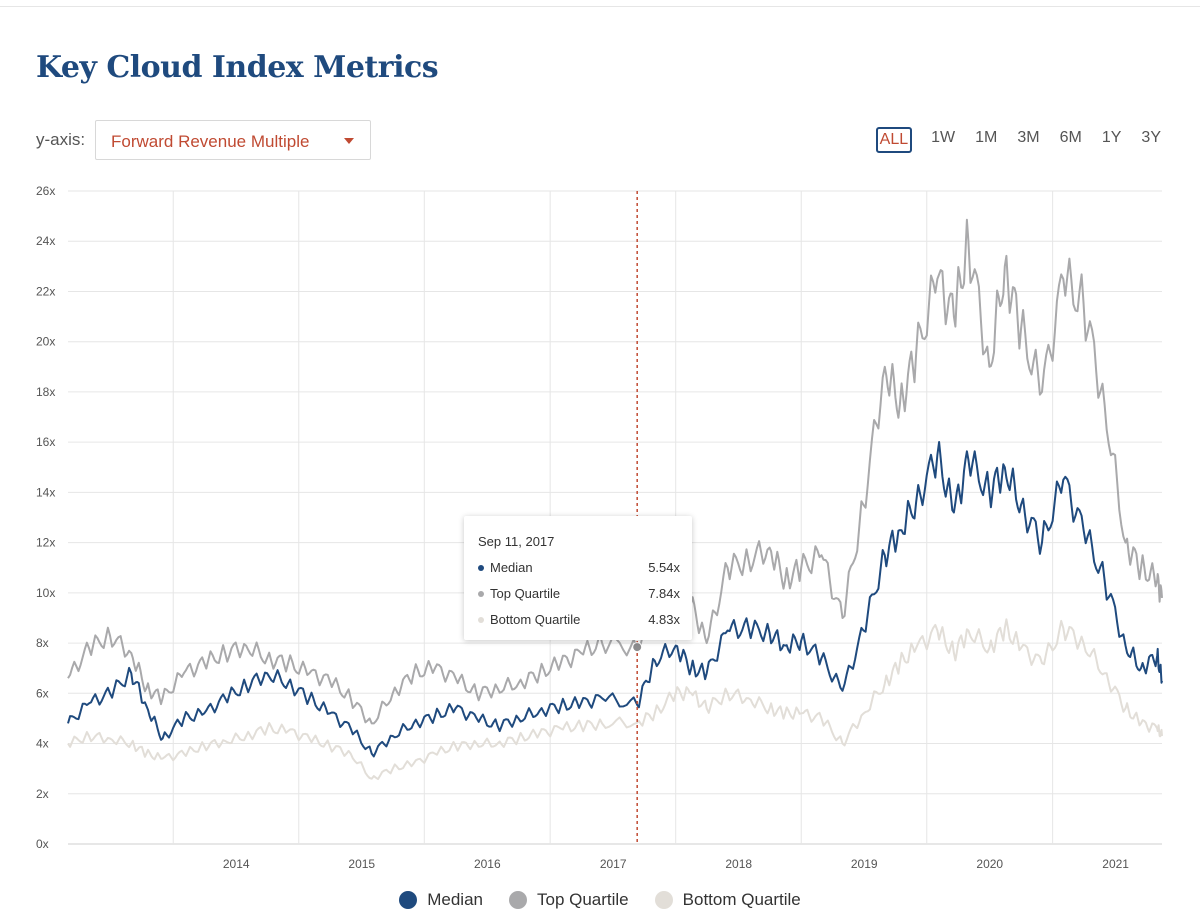 The width and height of the screenshot is (1200, 921). I want to click on y-tick-label: 20x, so click(45, 342).